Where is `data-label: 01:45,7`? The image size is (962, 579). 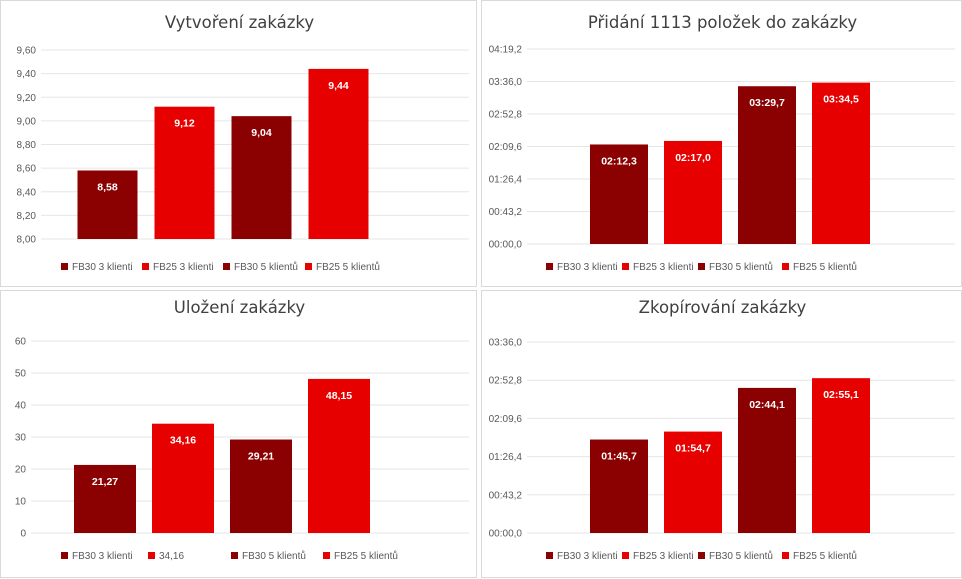 data-label: 01:45,7 is located at coordinates (619, 457).